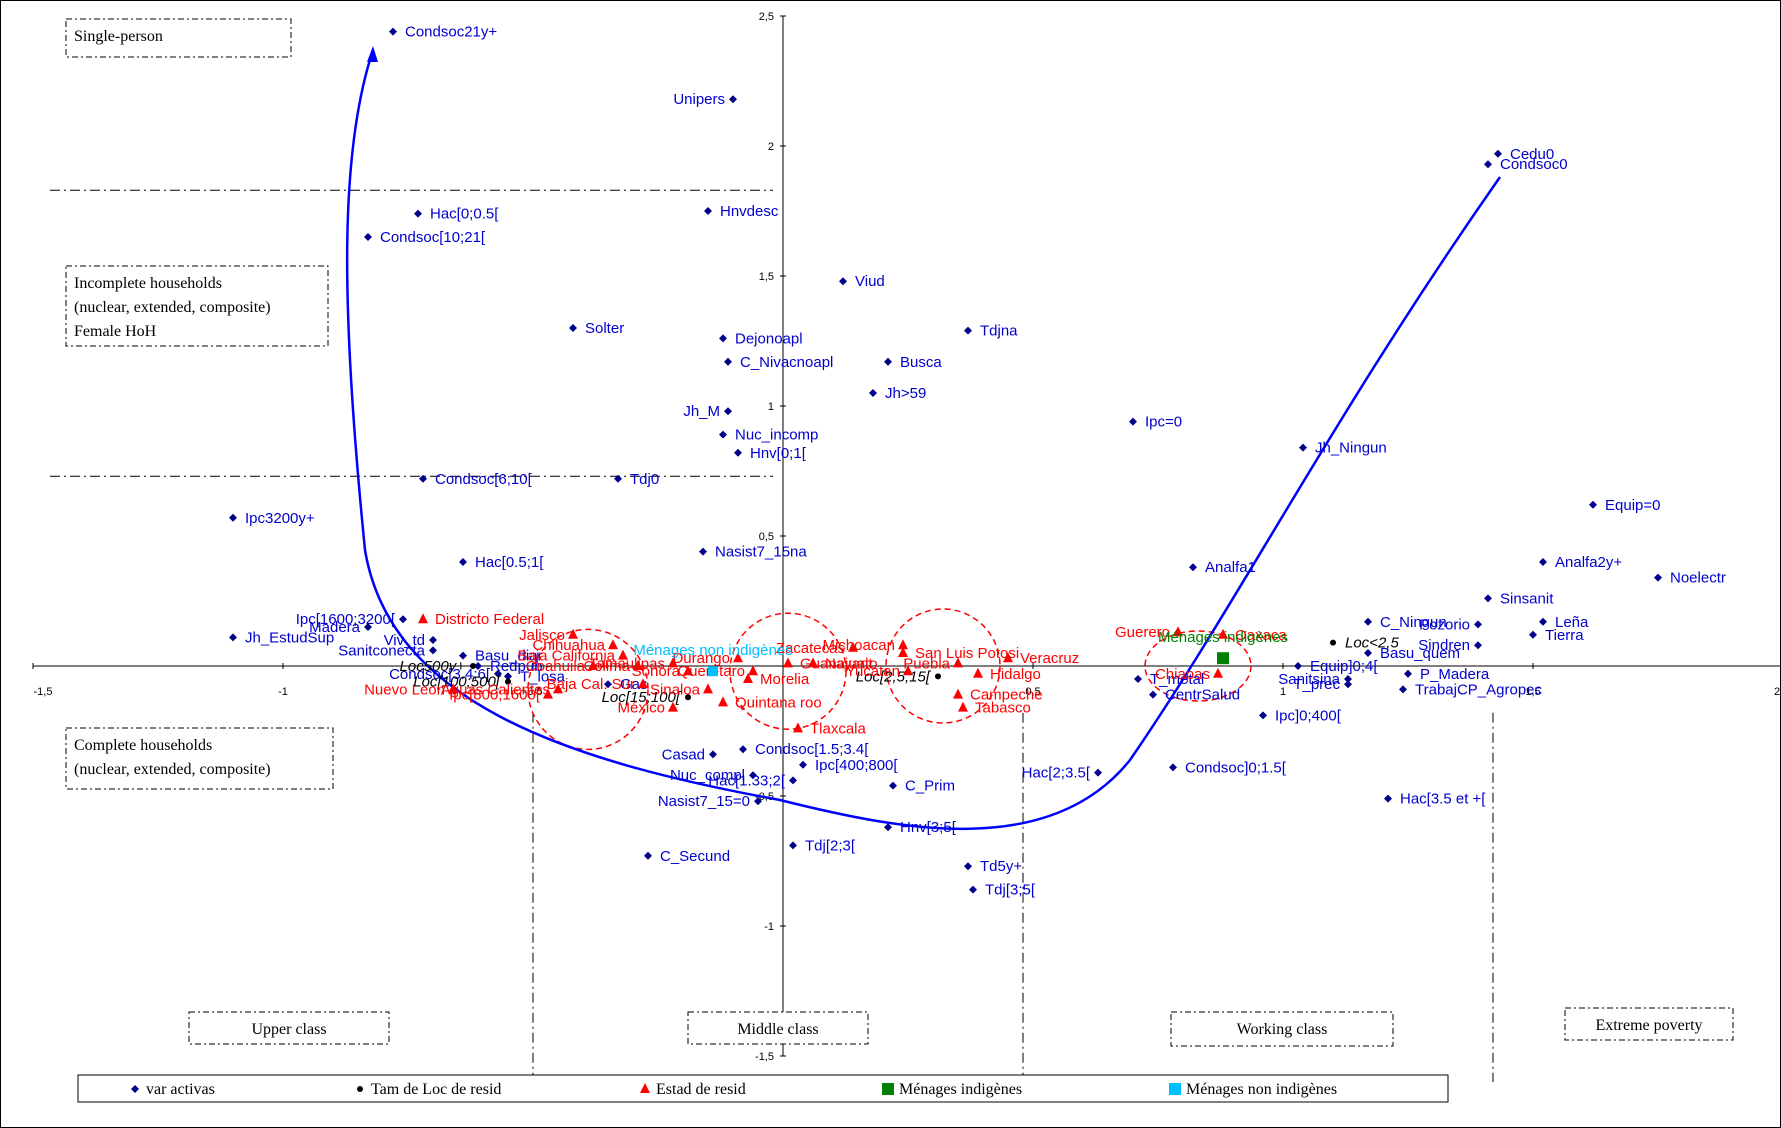 The height and width of the screenshot is (1128, 1781). Describe the element at coordinates (1015, 674) in the screenshot. I see `point-label: Hidalgo` at that location.